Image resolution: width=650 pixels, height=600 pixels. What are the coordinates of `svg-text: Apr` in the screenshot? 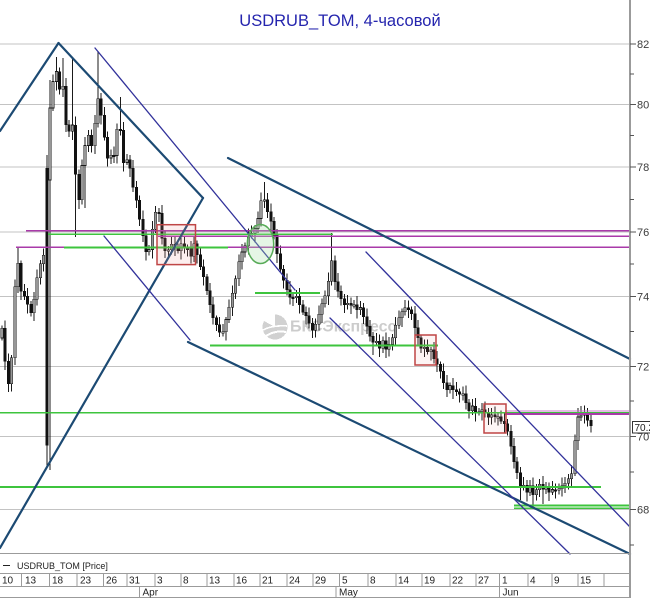 It's located at (151, 593).